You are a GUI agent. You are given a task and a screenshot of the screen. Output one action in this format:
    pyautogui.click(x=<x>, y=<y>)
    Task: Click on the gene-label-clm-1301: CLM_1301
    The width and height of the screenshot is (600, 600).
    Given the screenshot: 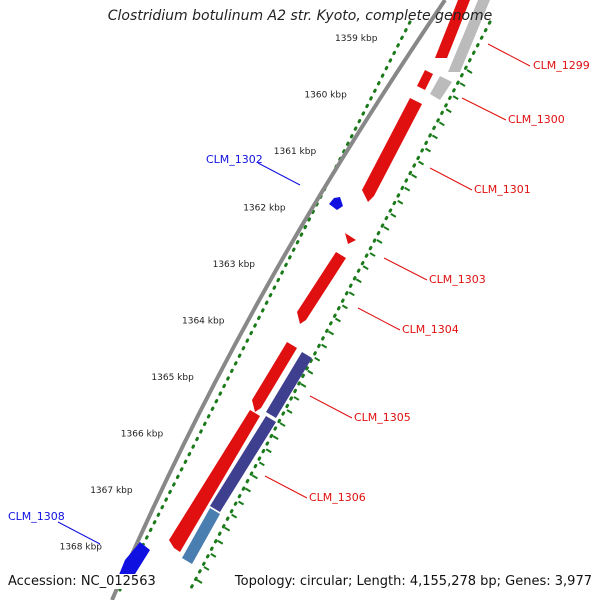 What is the action you would take?
    pyautogui.click(x=502, y=189)
    